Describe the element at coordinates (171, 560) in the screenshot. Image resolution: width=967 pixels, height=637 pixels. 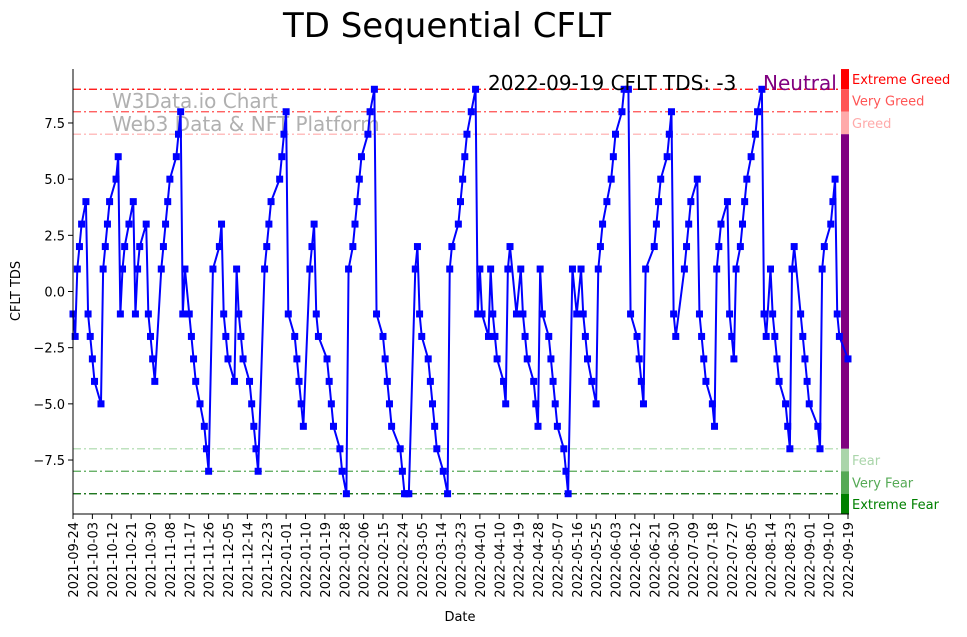
I see `x-tick-label: 2021-11-08` at that location.